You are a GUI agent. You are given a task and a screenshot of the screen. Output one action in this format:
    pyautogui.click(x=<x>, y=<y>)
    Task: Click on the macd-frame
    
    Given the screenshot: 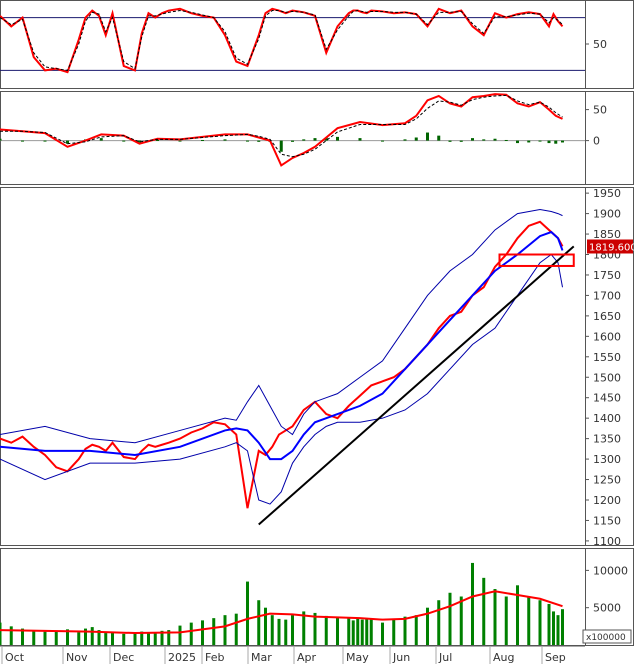 What is the action you would take?
    pyautogui.click(x=317, y=138)
    